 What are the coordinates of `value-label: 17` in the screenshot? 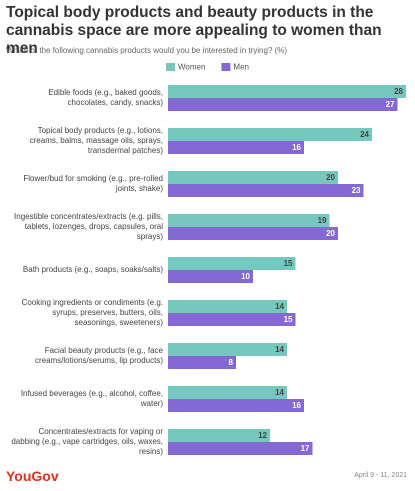 It's located at (305, 448).